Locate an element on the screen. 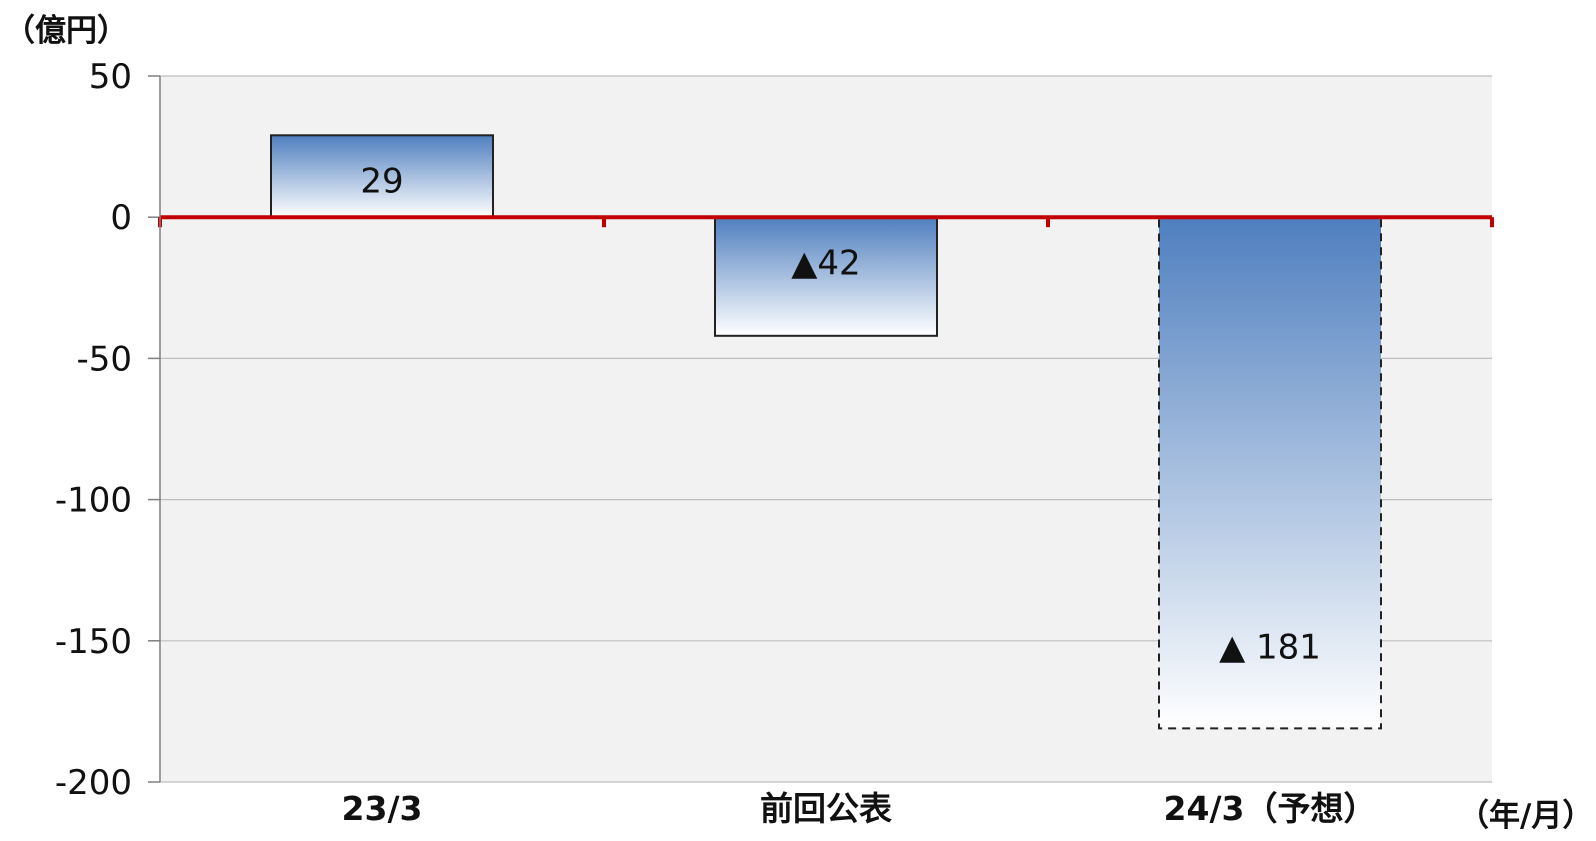 This screenshot has height=841, width=1596. y-tick-labels: 50 0 -50 -100 -150 -200 is located at coordinates (93, 430).